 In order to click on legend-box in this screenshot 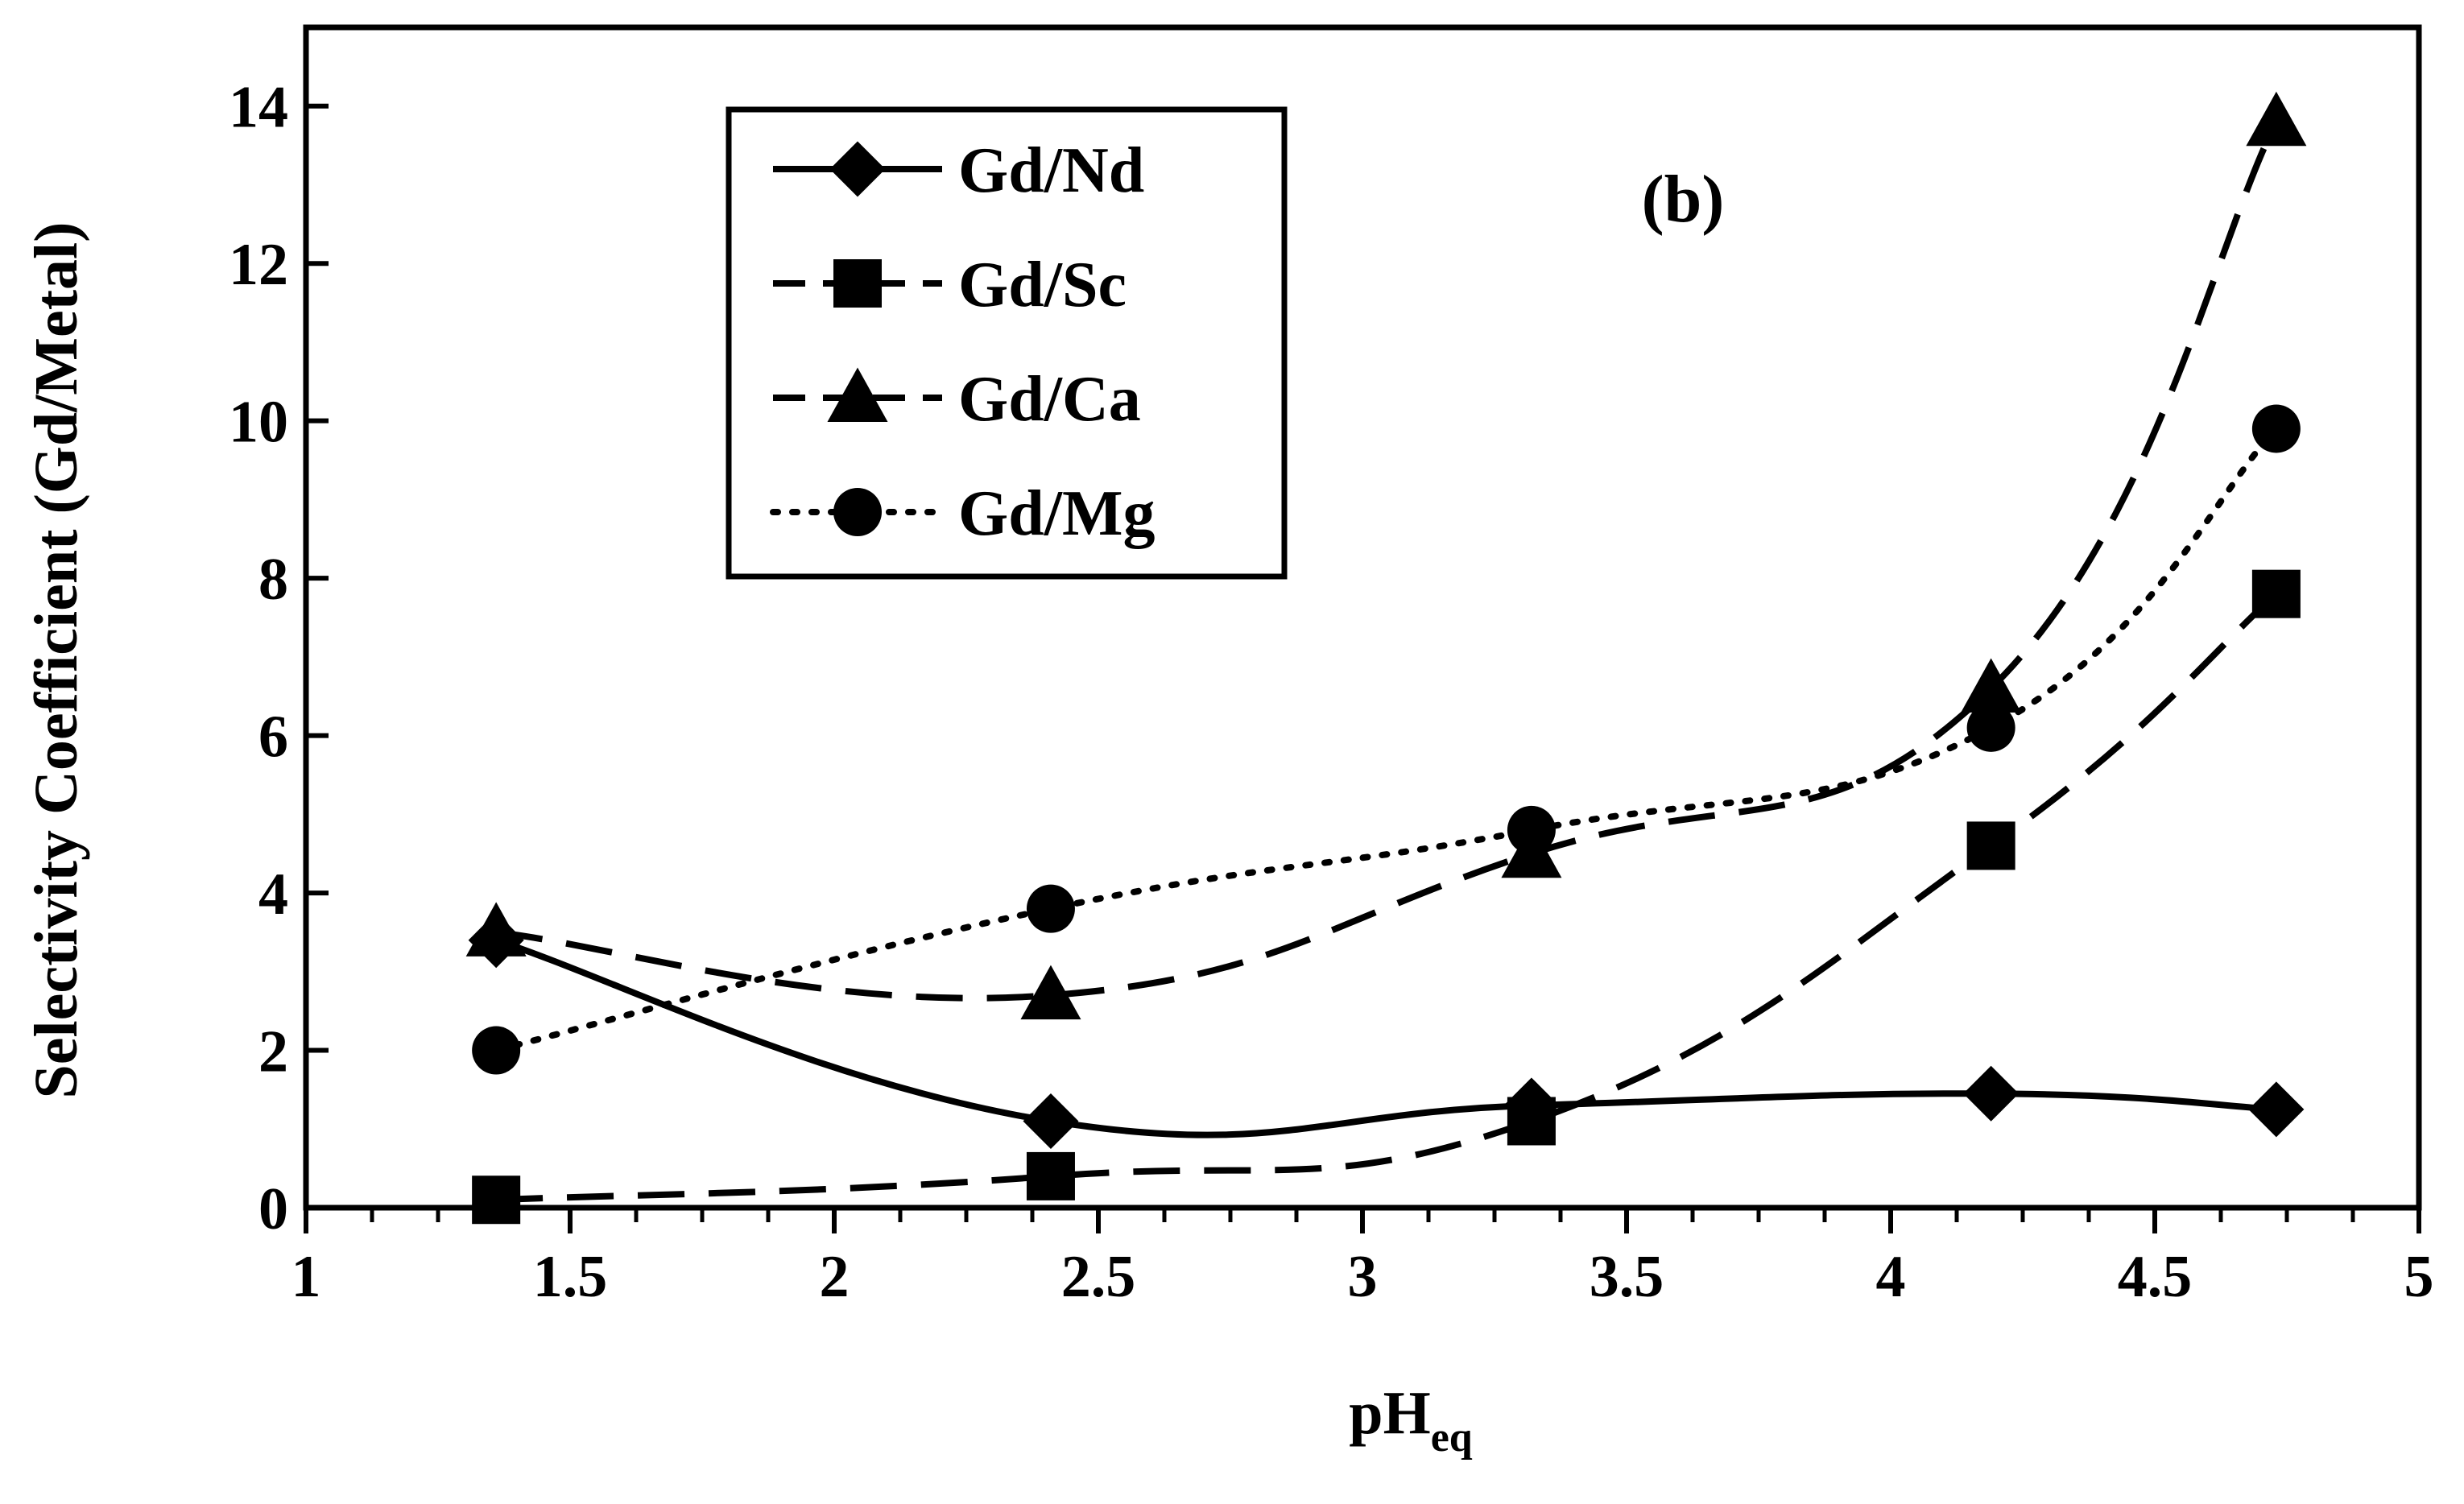, I will do `click(1007, 343)`.